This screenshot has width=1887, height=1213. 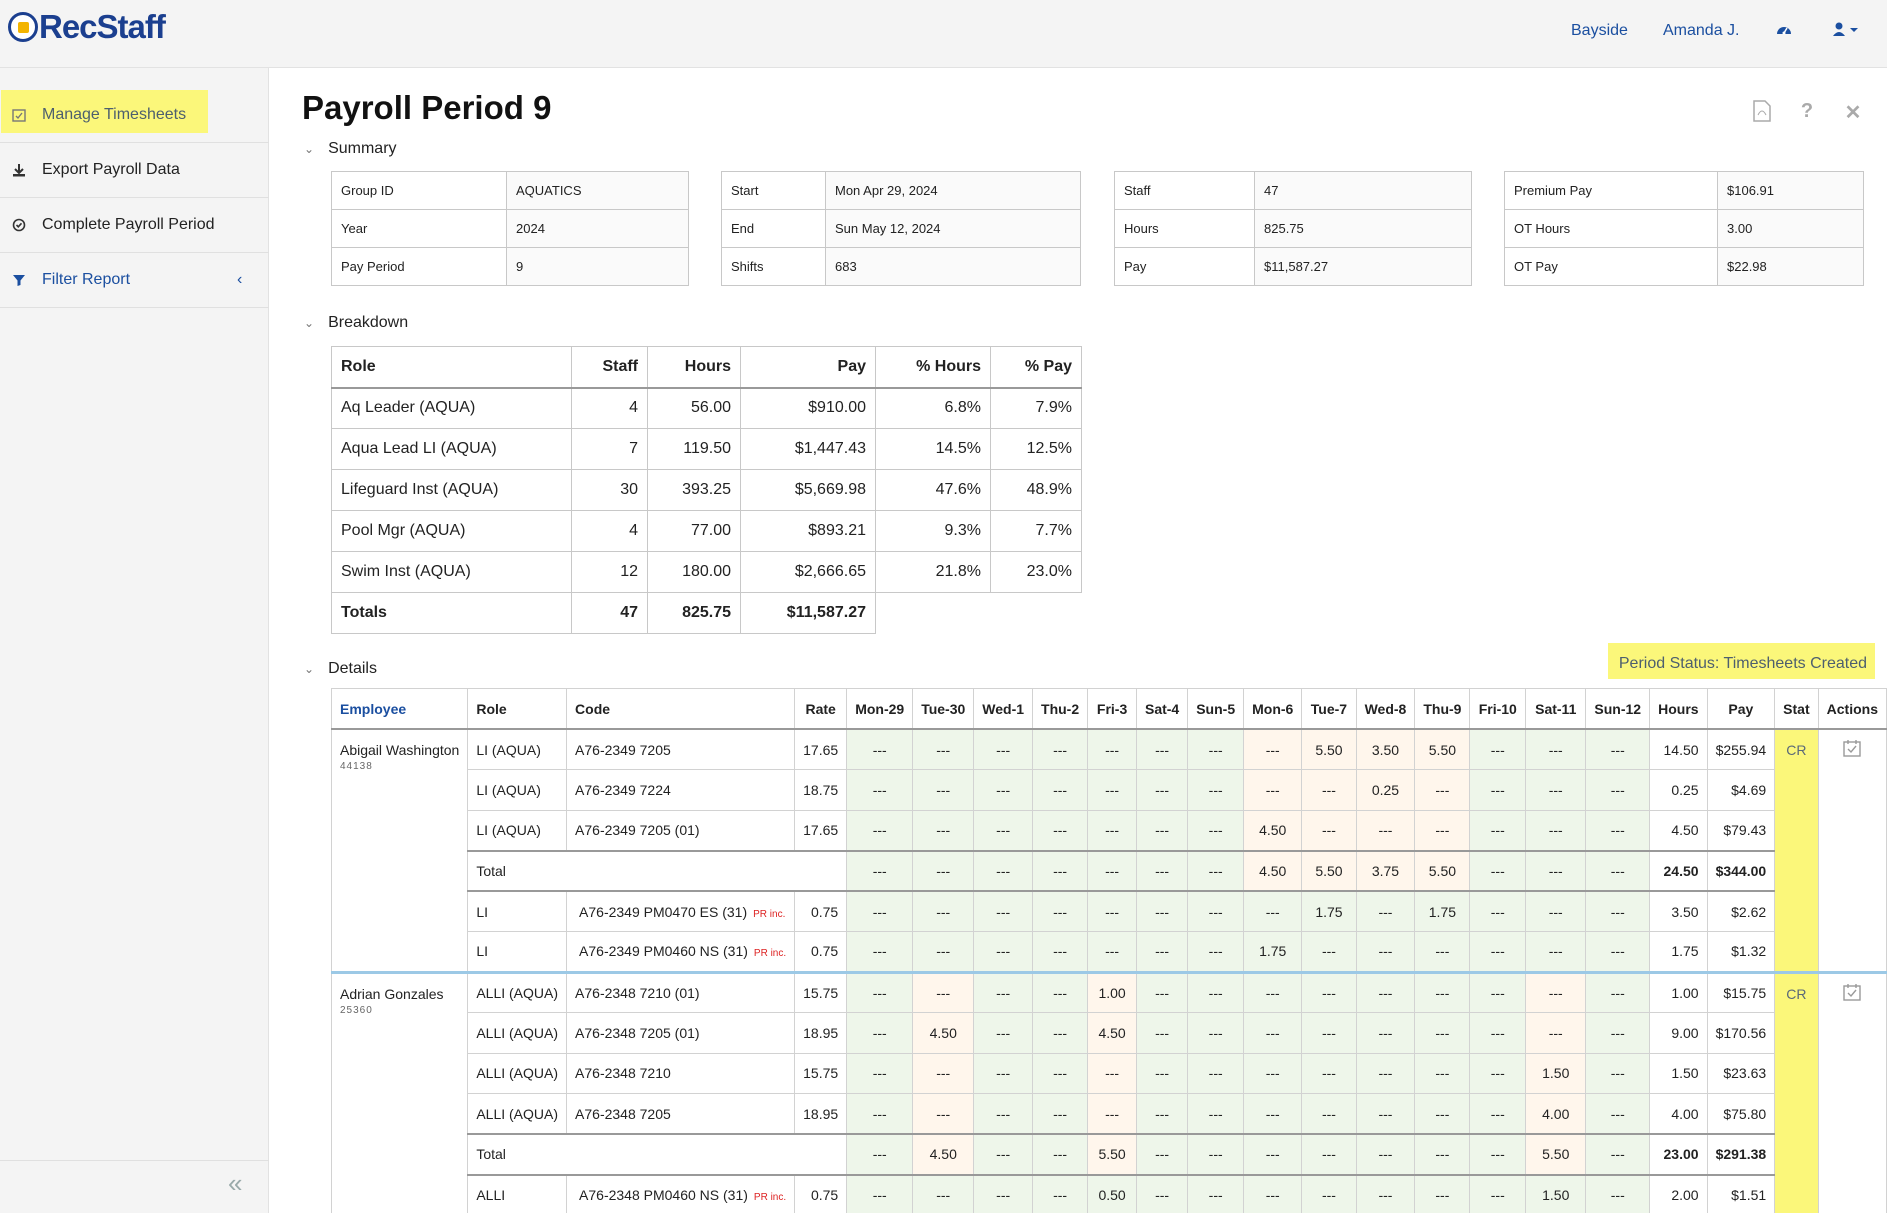 What do you see at coordinates (1847, 31) in the screenshot?
I see `account-menu-icon` at bounding box center [1847, 31].